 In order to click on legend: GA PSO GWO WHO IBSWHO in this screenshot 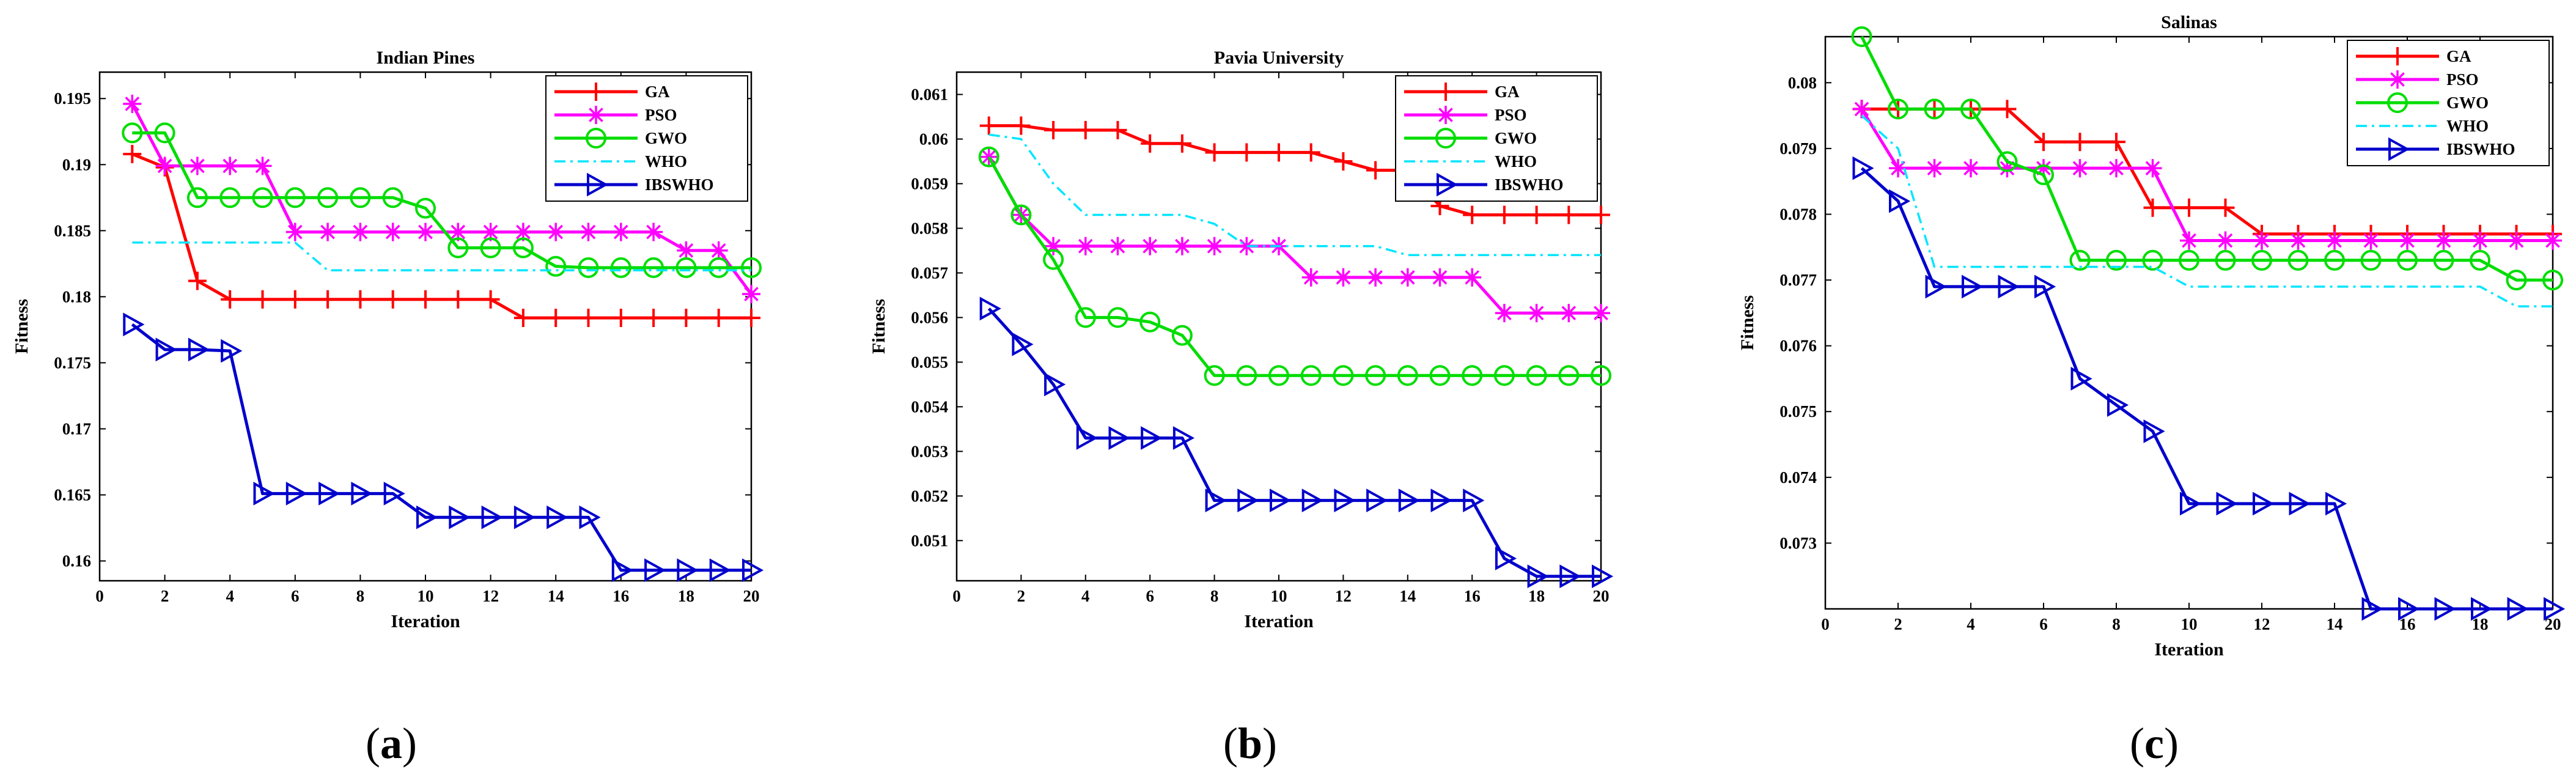, I will do `click(2448, 103)`.